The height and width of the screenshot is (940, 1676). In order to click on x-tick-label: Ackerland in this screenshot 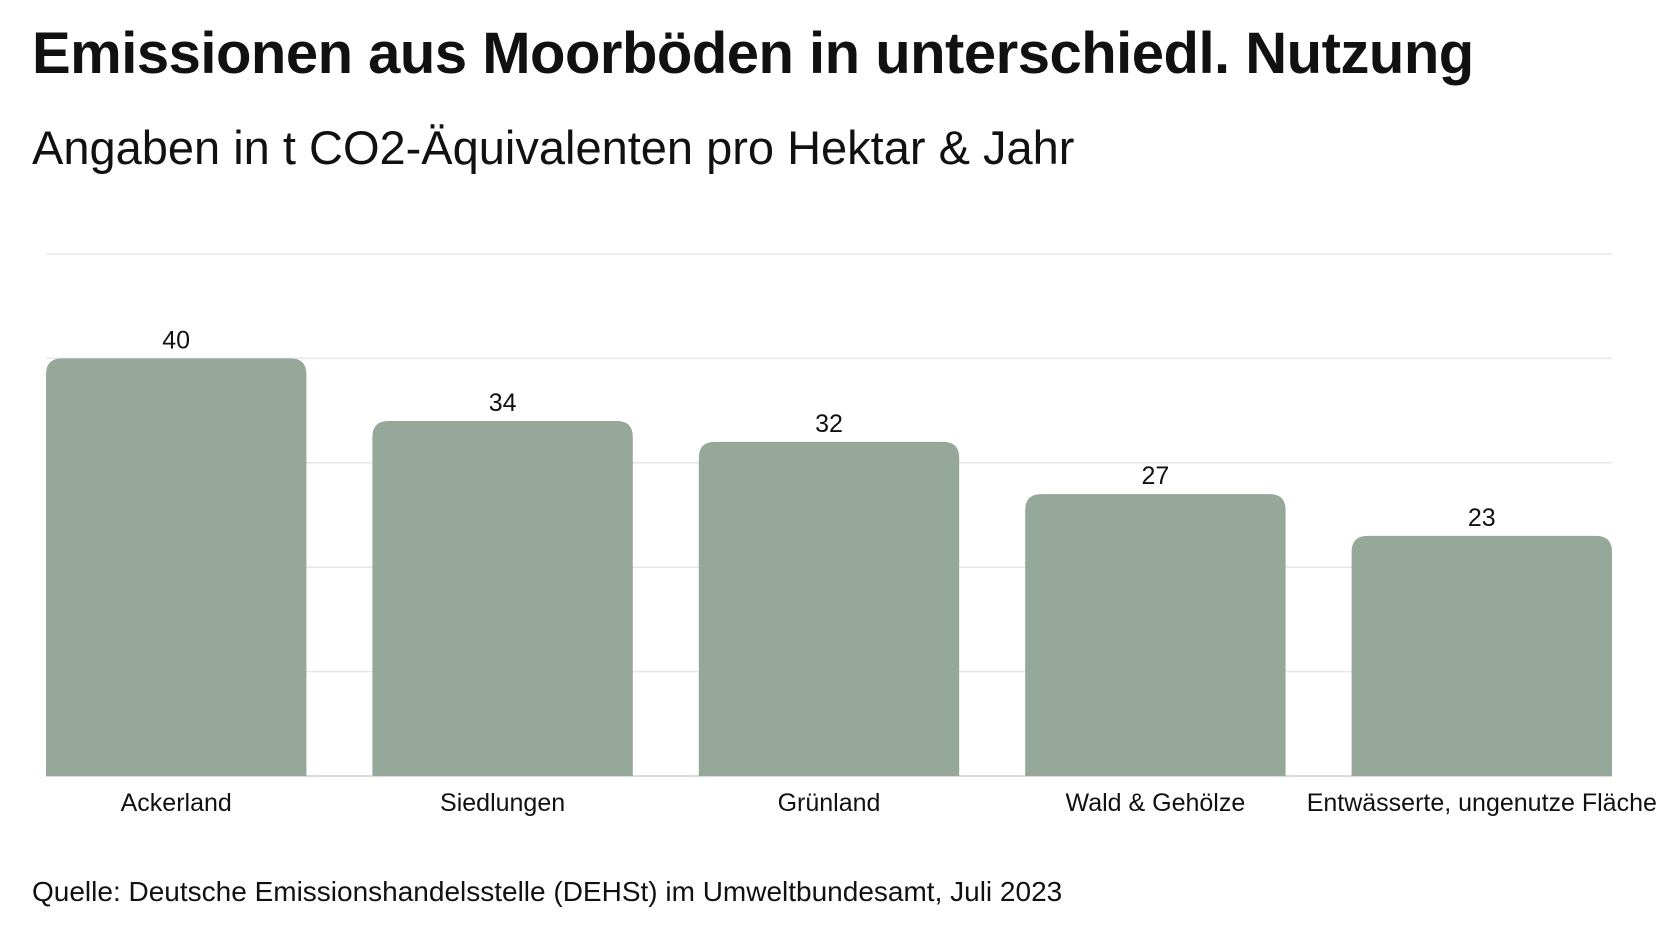, I will do `click(176, 803)`.